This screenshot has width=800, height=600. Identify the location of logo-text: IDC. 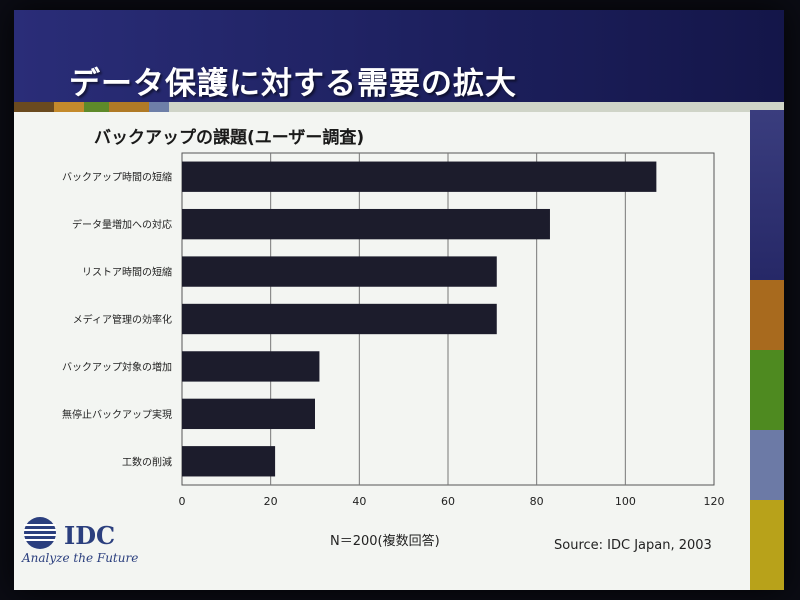
(90, 535).